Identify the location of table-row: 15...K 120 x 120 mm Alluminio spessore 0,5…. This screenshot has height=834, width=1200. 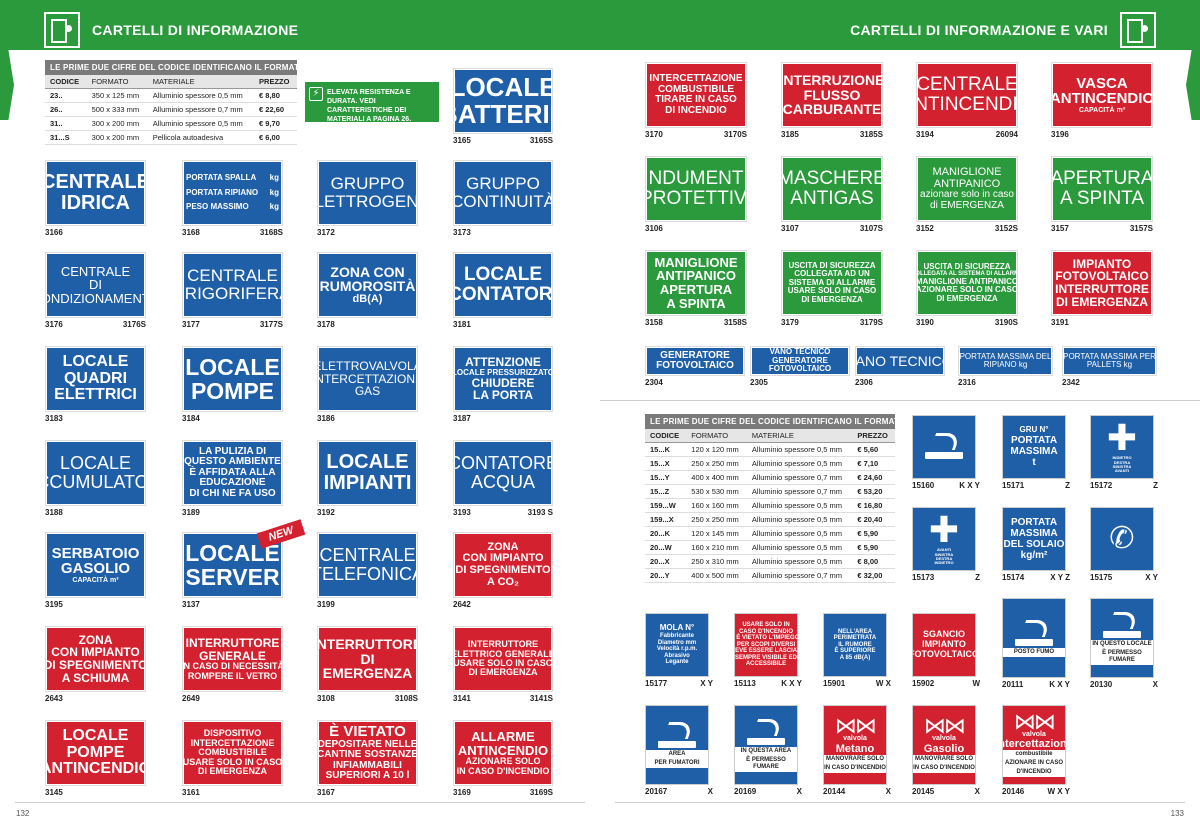
(770, 449).